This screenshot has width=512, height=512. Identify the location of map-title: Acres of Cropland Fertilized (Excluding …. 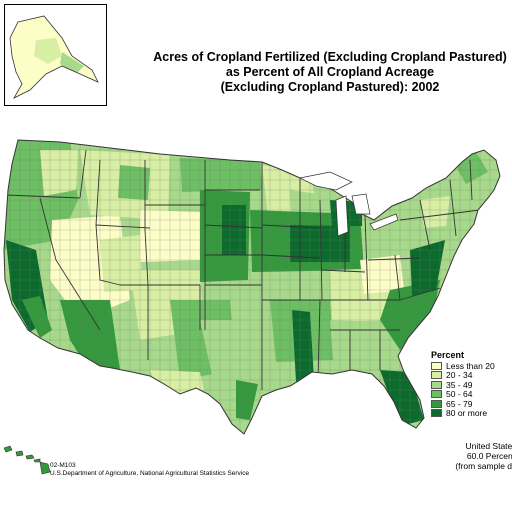
(316, 72).